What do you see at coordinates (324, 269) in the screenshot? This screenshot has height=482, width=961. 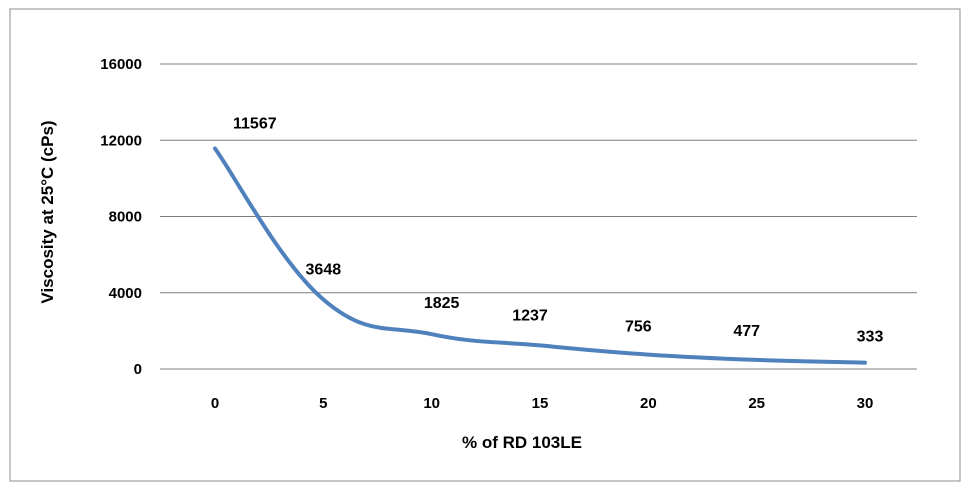 I see `data-label: 3648` at bounding box center [324, 269].